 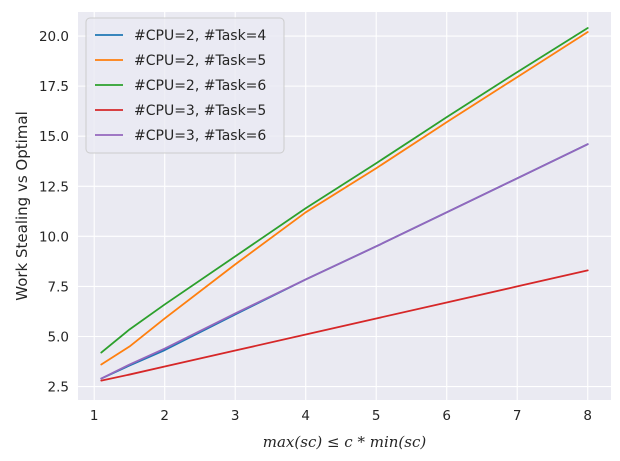 I want to click on legend-label-4: #CPU=3, #Task=5, so click(x=200, y=111).